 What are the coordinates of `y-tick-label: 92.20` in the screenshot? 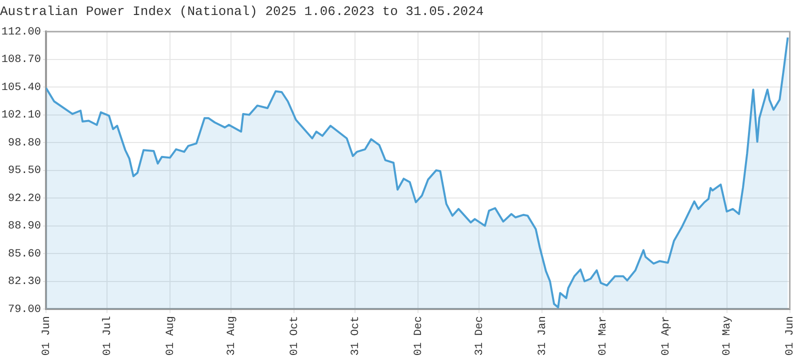 It's located at (24, 198).